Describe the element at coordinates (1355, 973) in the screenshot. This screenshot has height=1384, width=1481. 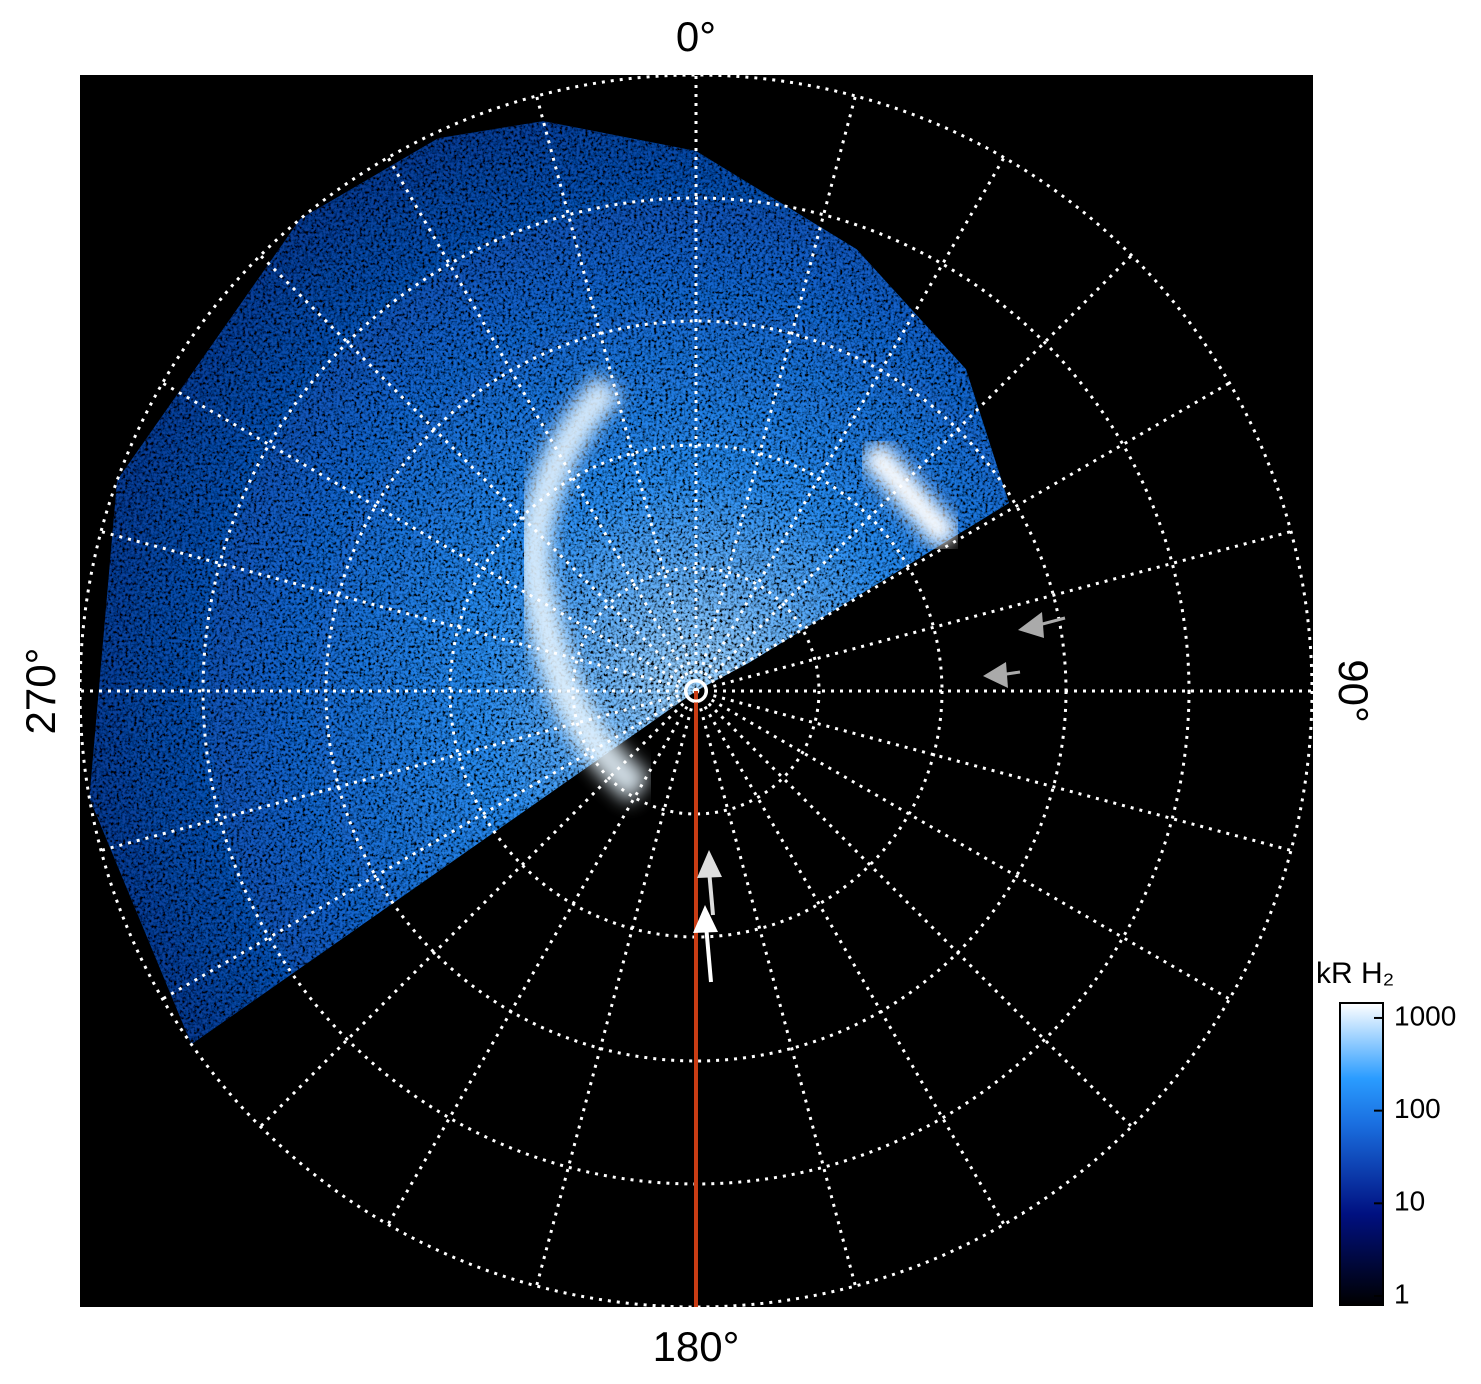
I see `colorbar-title: kR H₂` at that location.